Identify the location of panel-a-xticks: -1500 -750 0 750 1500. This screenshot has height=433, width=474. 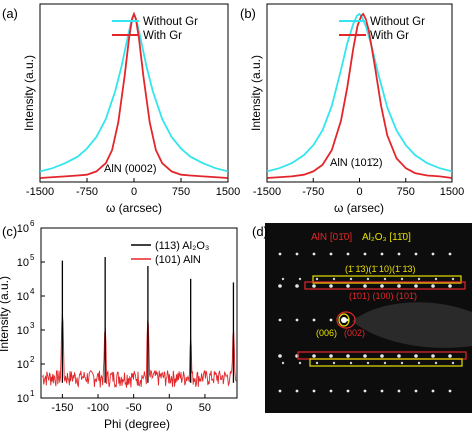
(133, 188).